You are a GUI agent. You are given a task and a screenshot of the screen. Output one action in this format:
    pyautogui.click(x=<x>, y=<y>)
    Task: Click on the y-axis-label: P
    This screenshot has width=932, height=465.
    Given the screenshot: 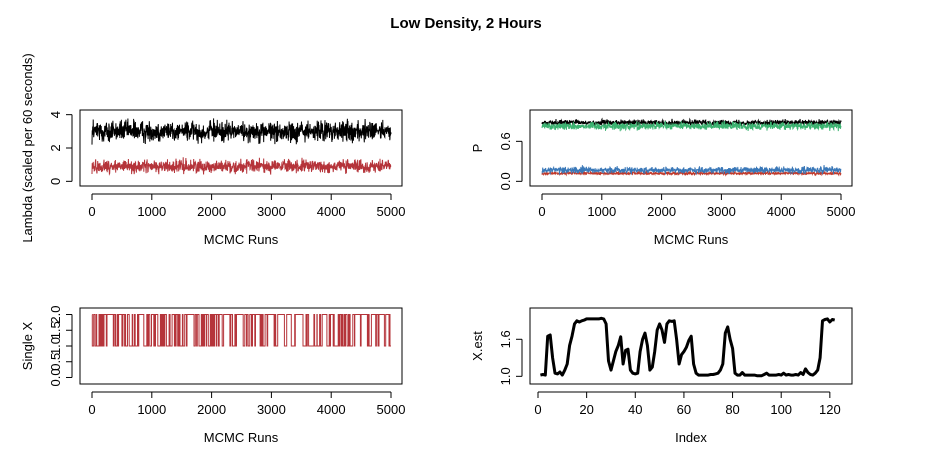 What is the action you would take?
    pyautogui.click(x=477, y=148)
    